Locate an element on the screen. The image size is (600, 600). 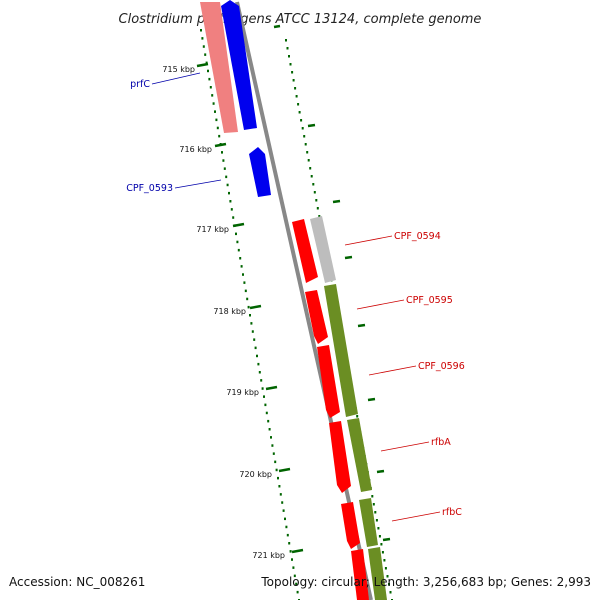
label-rfbA: rfbA is located at coordinates (441, 442).